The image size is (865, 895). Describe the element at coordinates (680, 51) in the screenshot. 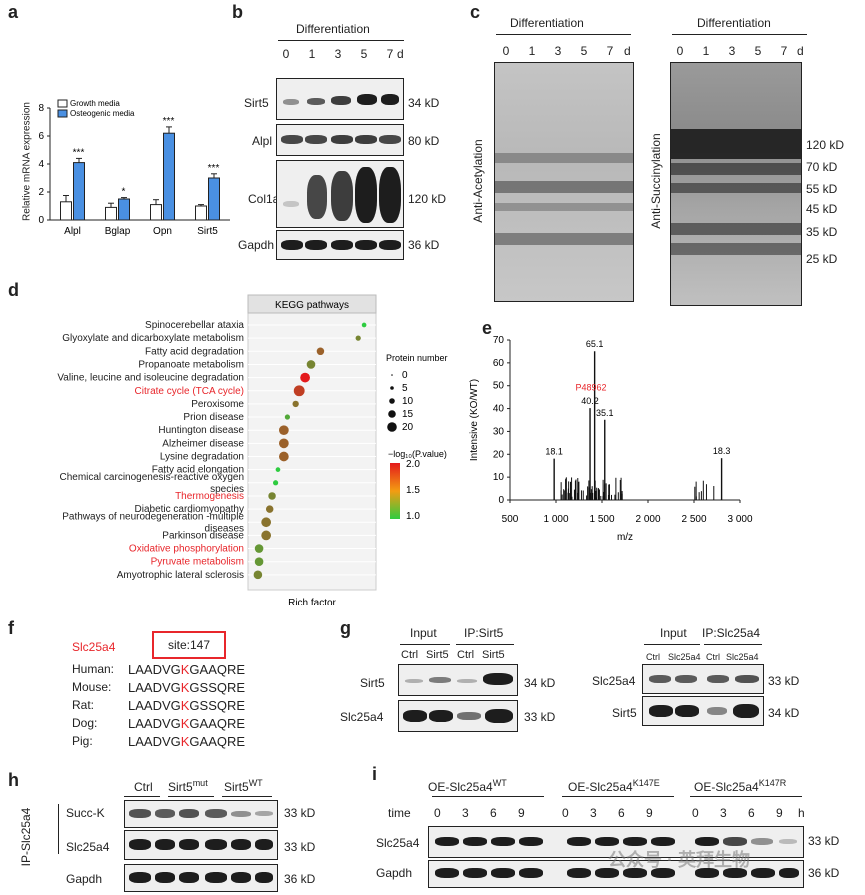

I see `panel-c-right-lane-0: 0` at that location.